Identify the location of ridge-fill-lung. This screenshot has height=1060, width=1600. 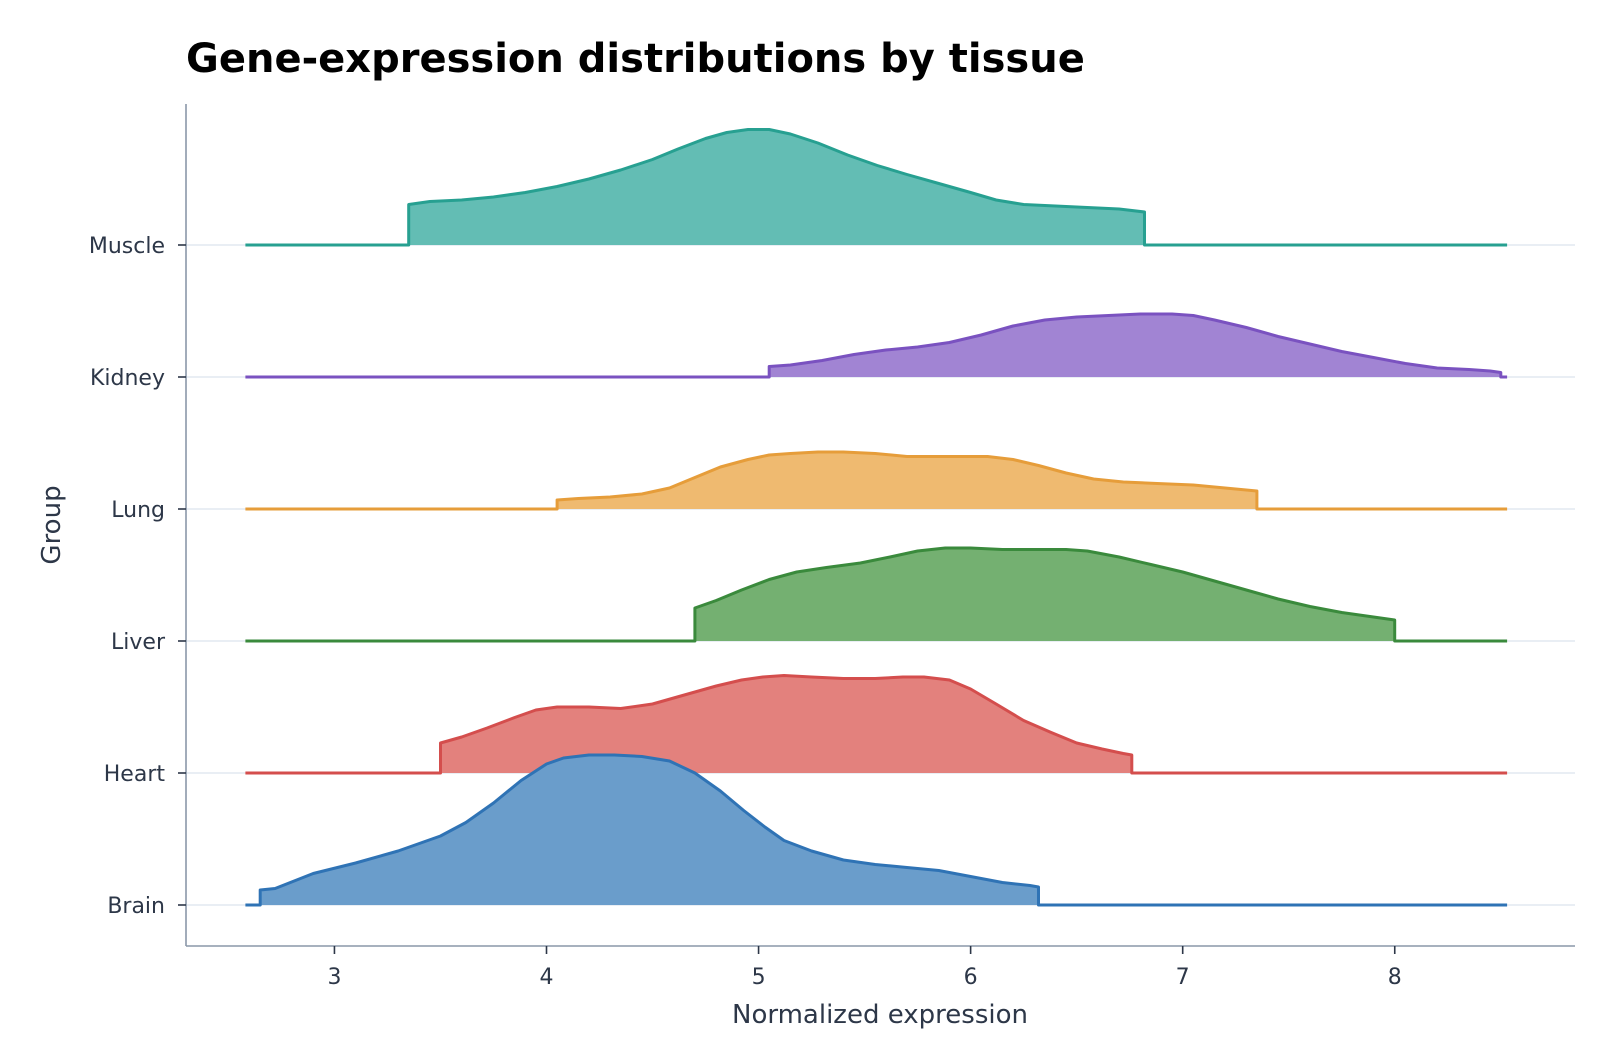
(907, 480).